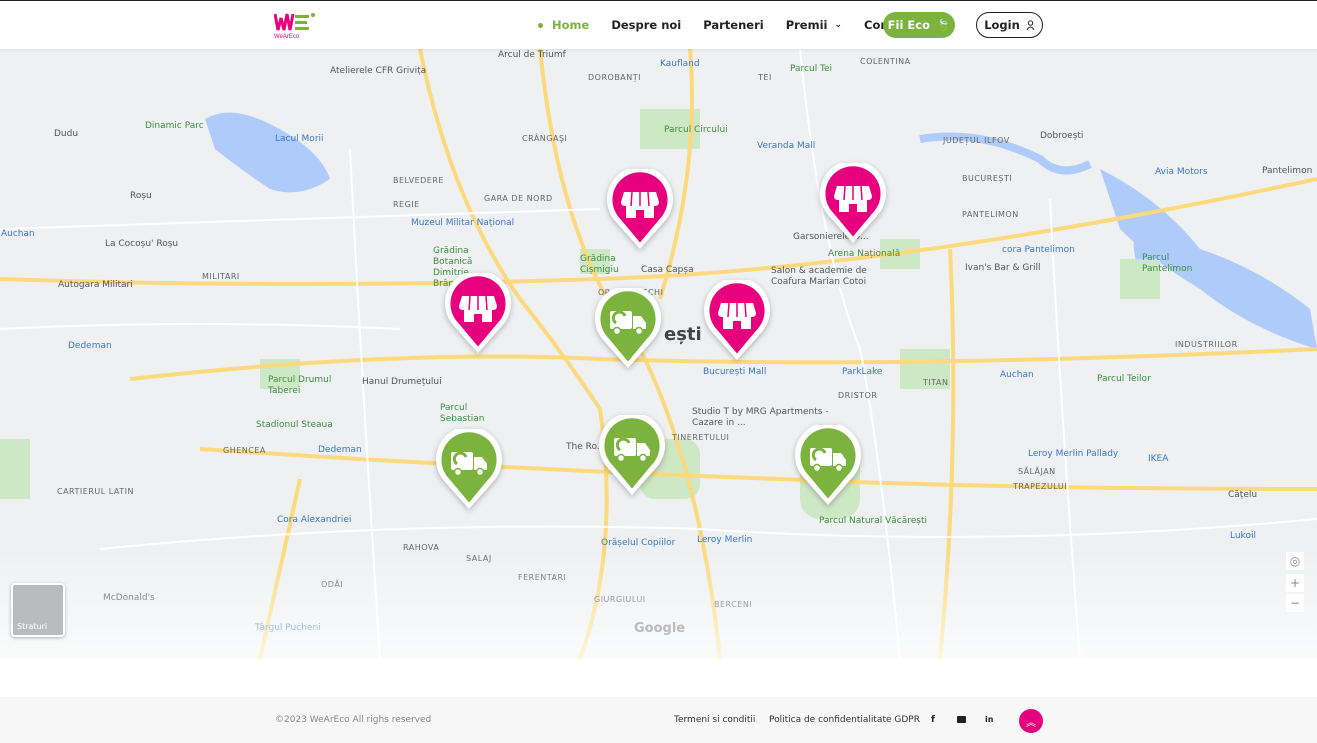 The width and height of the screenshot is (1317, 743). I want to click on zoom-in-button: +, so click(1295, 583).